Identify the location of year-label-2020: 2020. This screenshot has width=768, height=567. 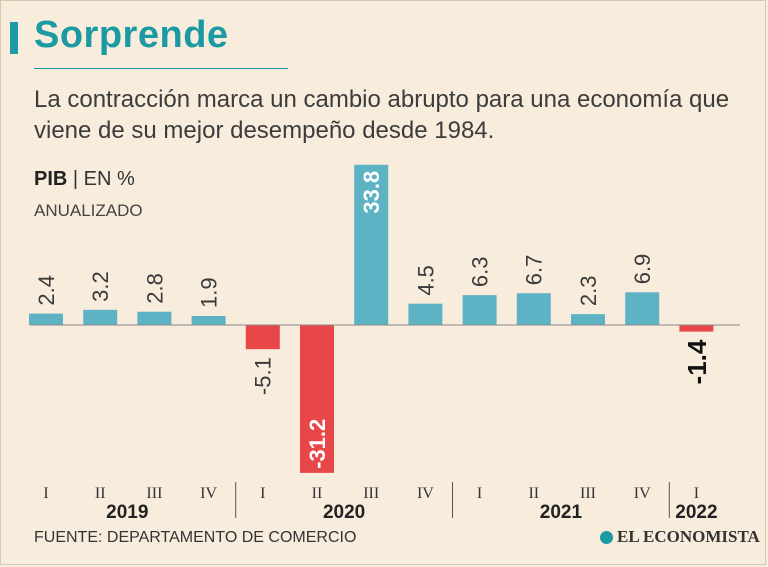
(344, 512).